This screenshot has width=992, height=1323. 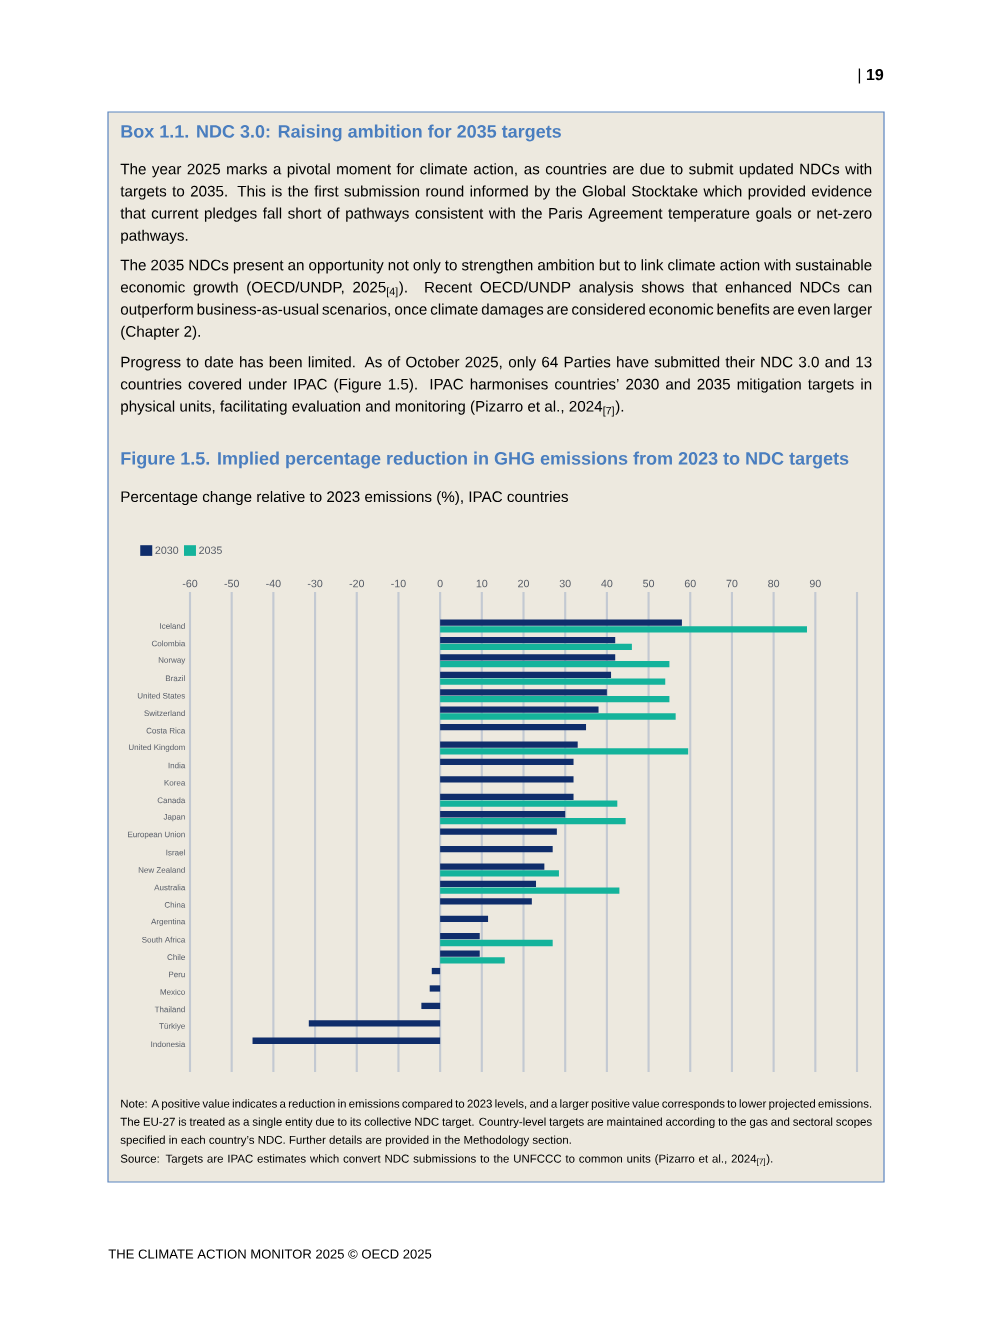 What do you see at coordinates (177, 765) in the screenshot?
I see `y-tick-label: India` at bounding box center [177, 765].